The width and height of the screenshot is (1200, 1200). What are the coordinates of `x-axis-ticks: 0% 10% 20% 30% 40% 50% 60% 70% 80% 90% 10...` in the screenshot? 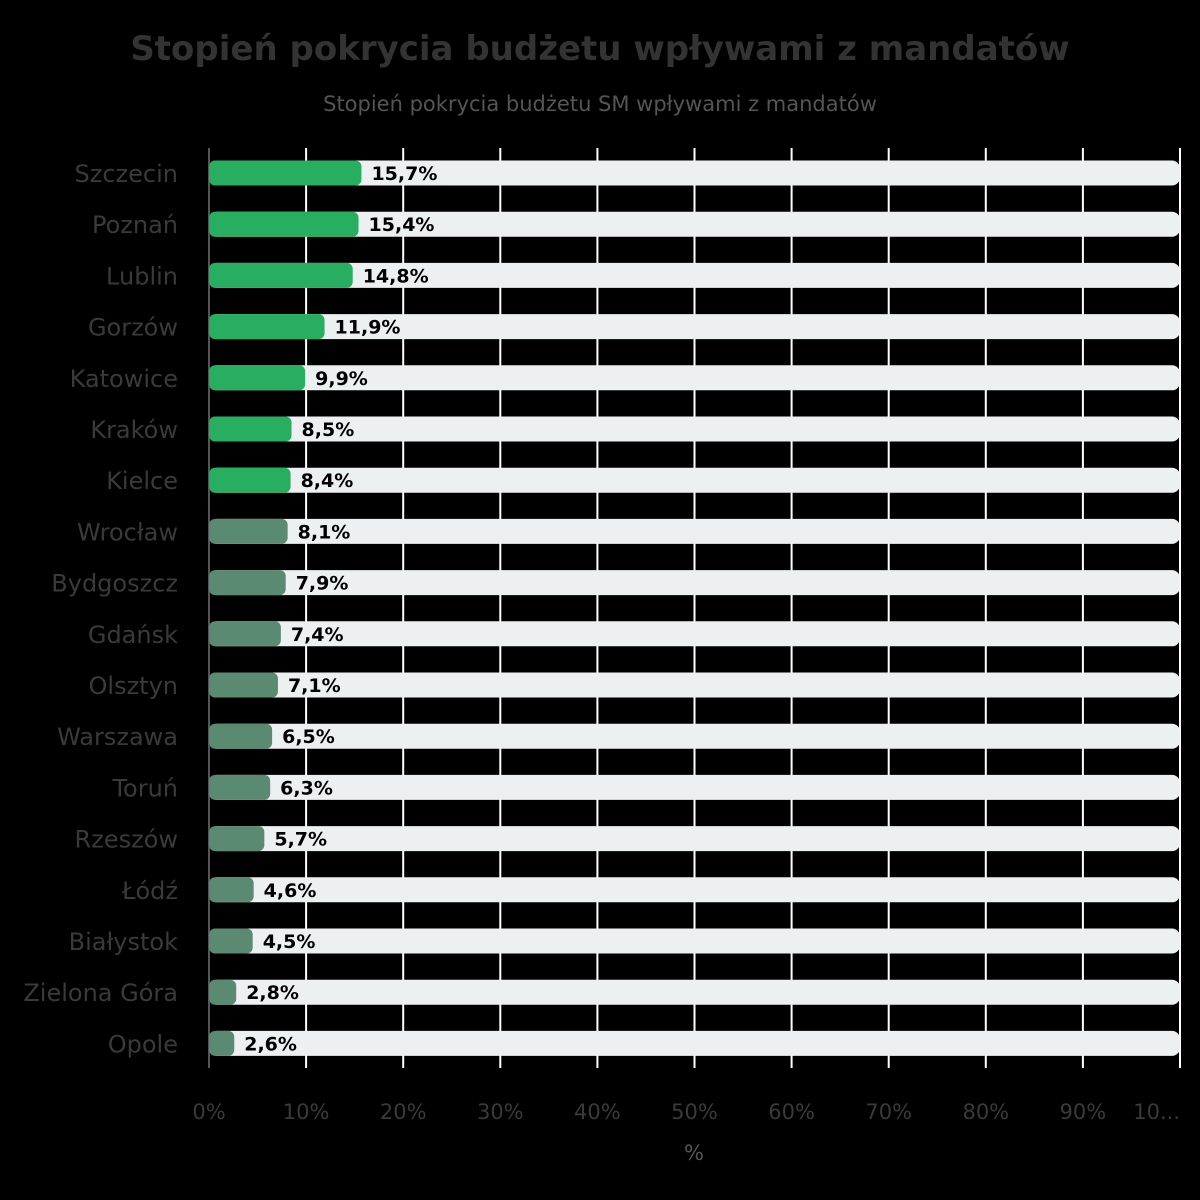 It's located at (686, 1112).